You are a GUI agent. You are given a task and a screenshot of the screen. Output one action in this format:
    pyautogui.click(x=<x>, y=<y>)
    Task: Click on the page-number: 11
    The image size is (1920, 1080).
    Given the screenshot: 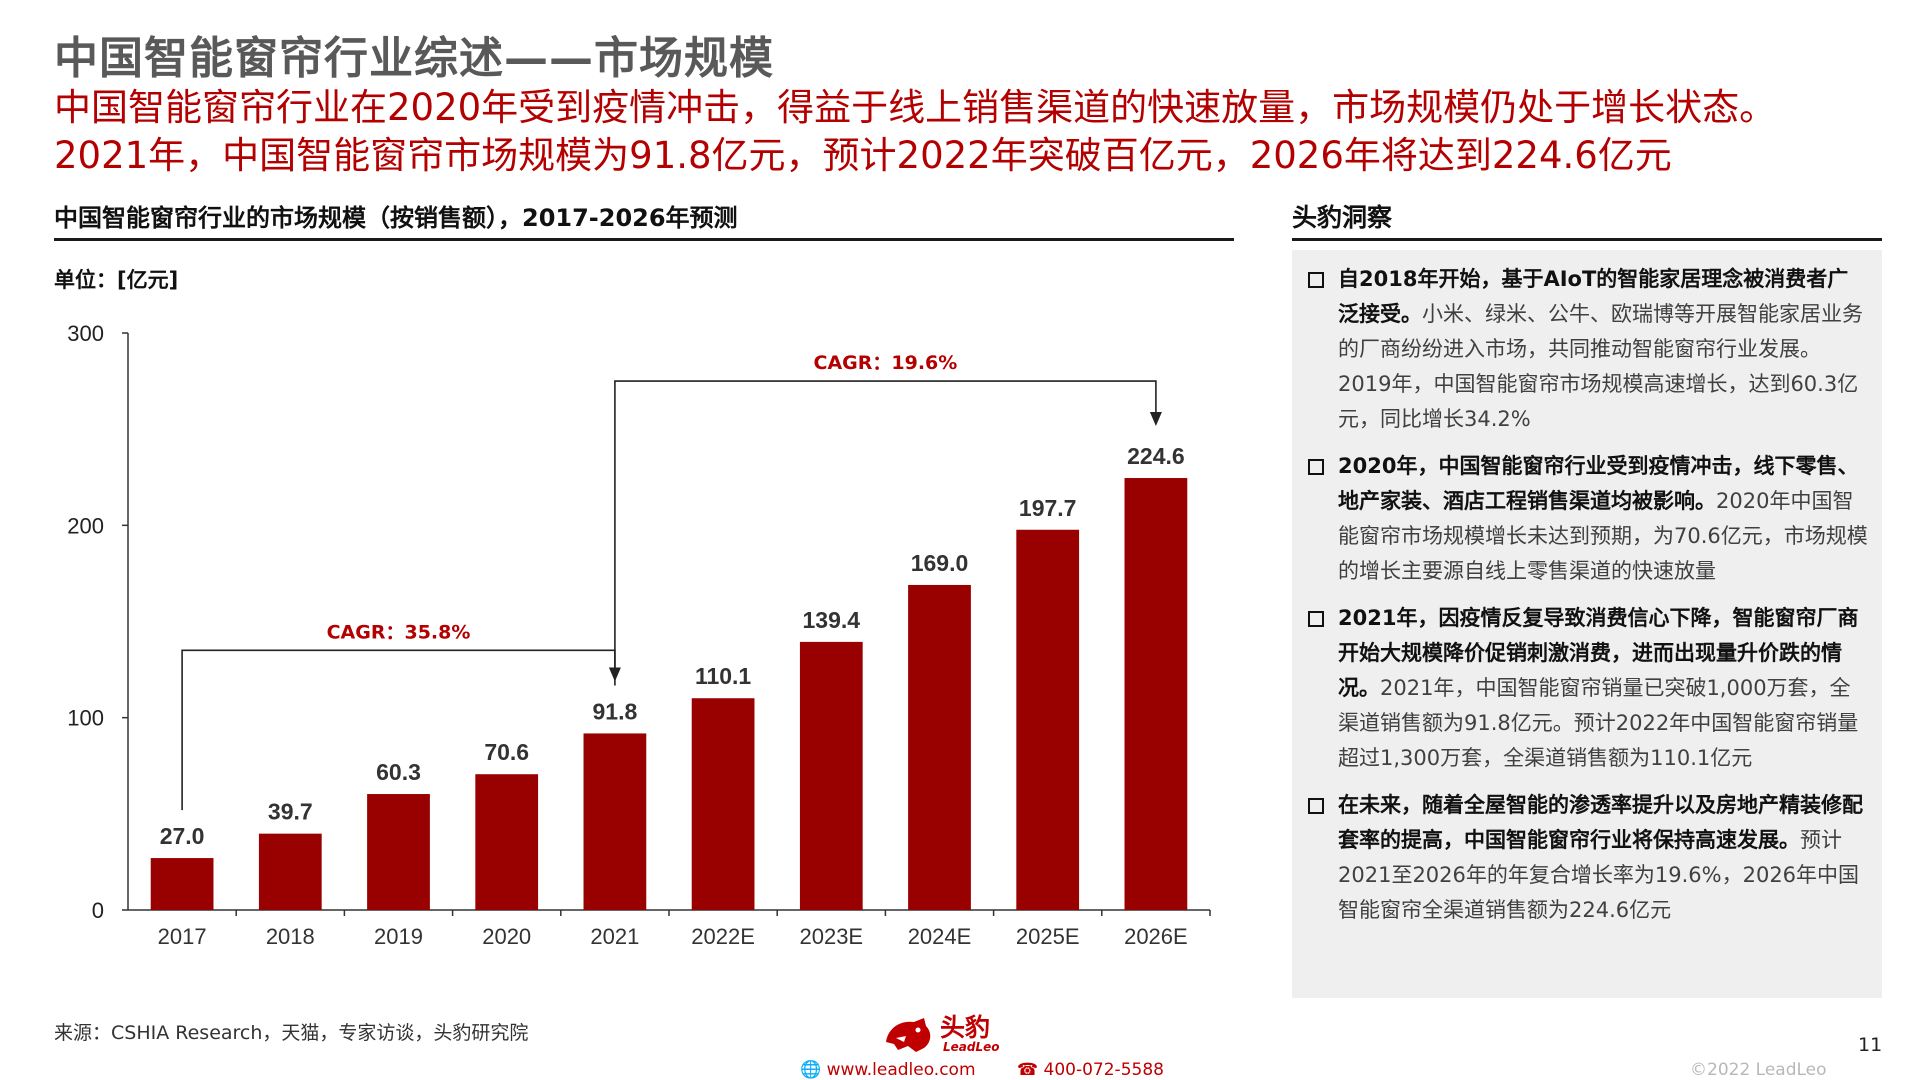 What is the action you would take?
    pyautogui.click(x=1870, y=1045)
    